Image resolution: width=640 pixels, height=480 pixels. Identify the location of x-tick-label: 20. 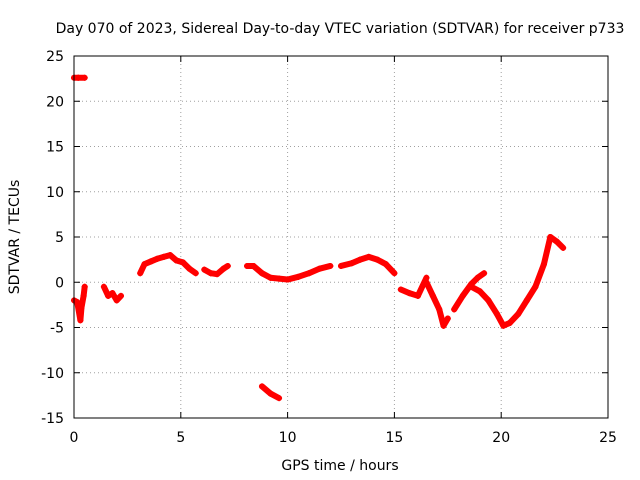
(501, 438).